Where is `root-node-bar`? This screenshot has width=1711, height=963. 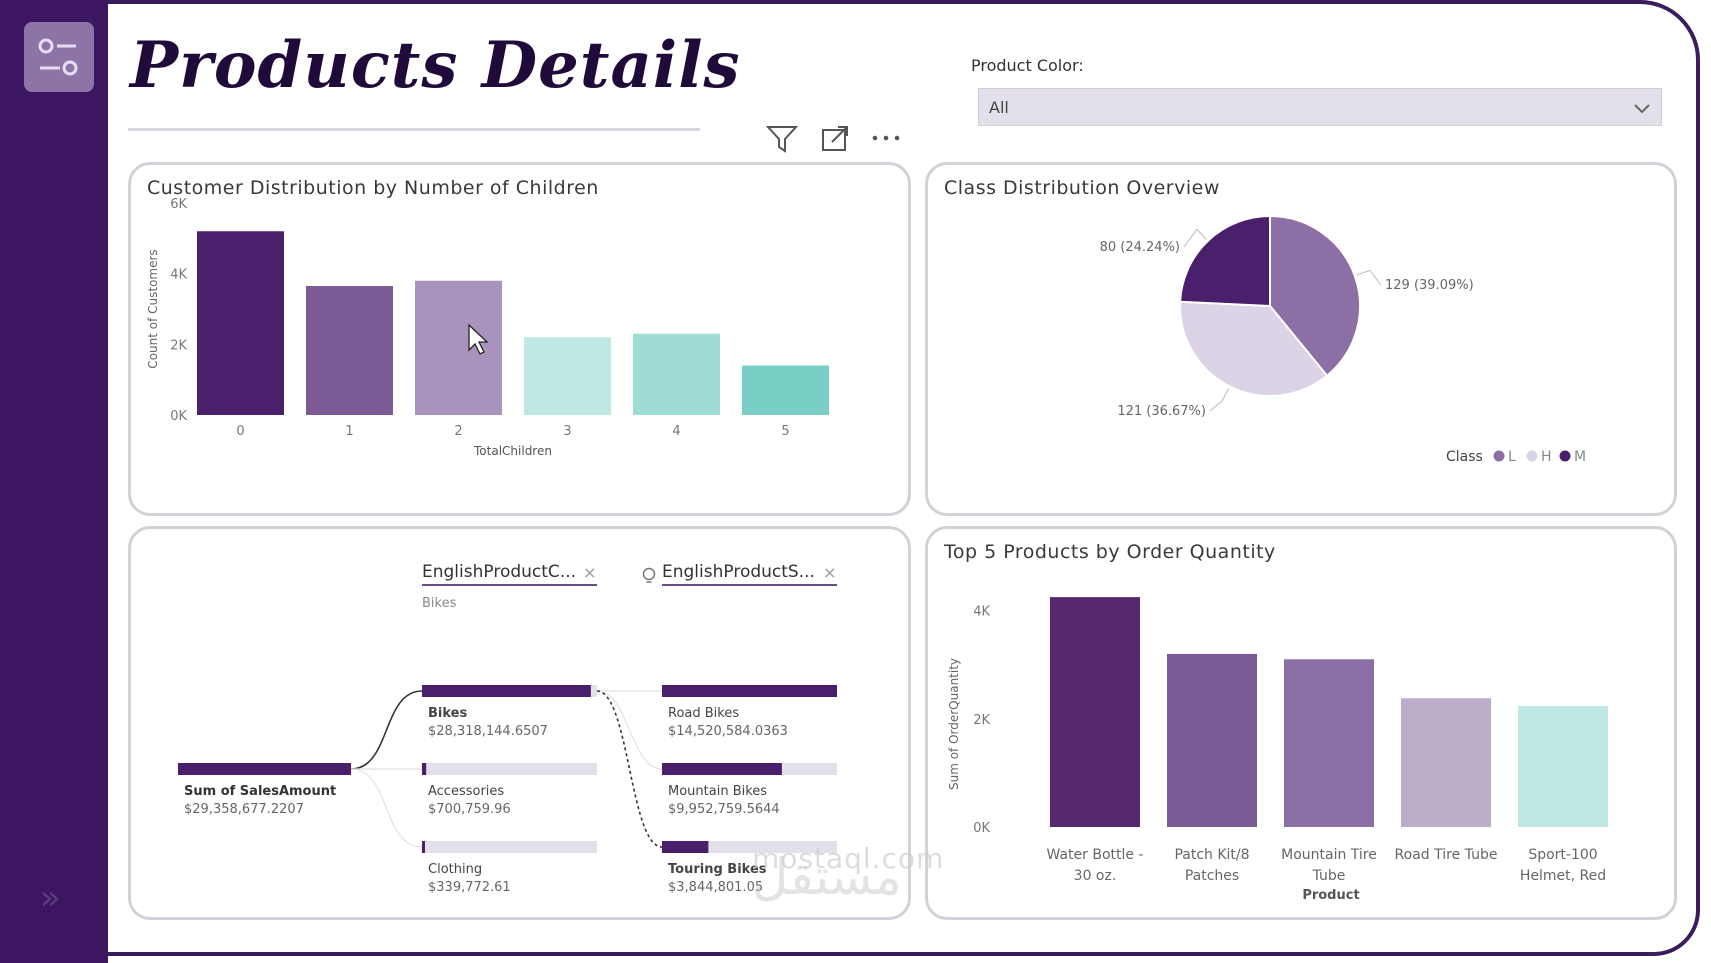
root-node-bar is located at coordinates (264, 769).